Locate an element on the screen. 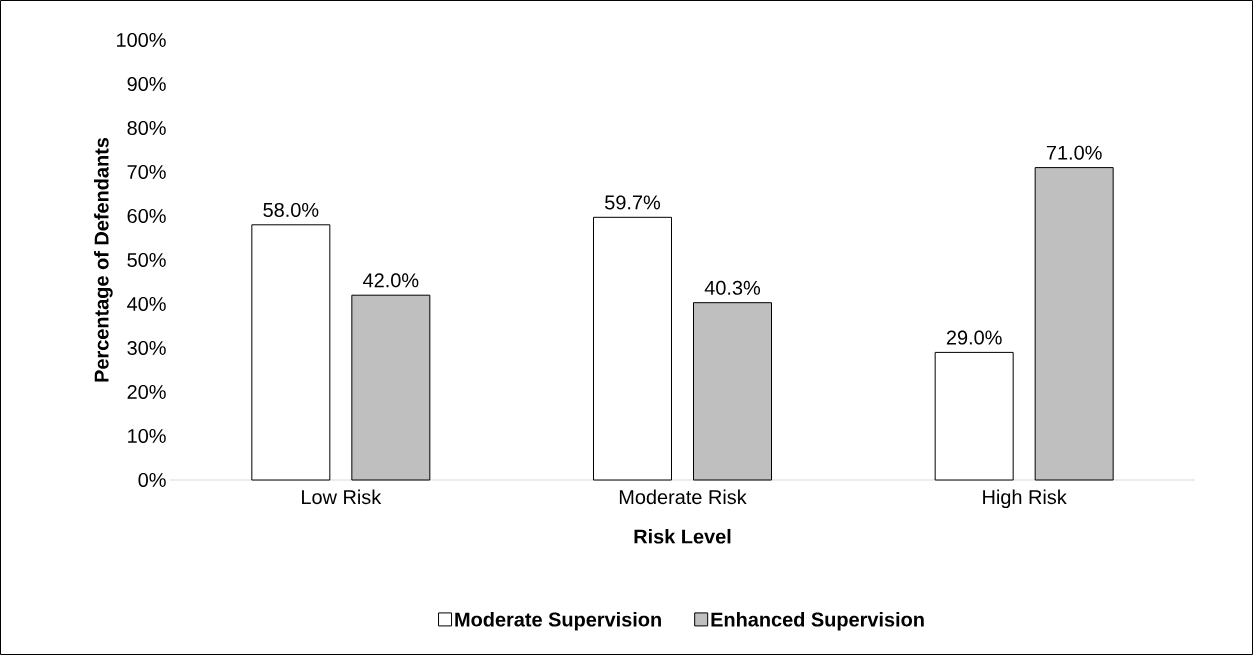 This screenshot has width=1253, height=655. x-tick-label: Moderate Risk is located at coordinates (683, 497).